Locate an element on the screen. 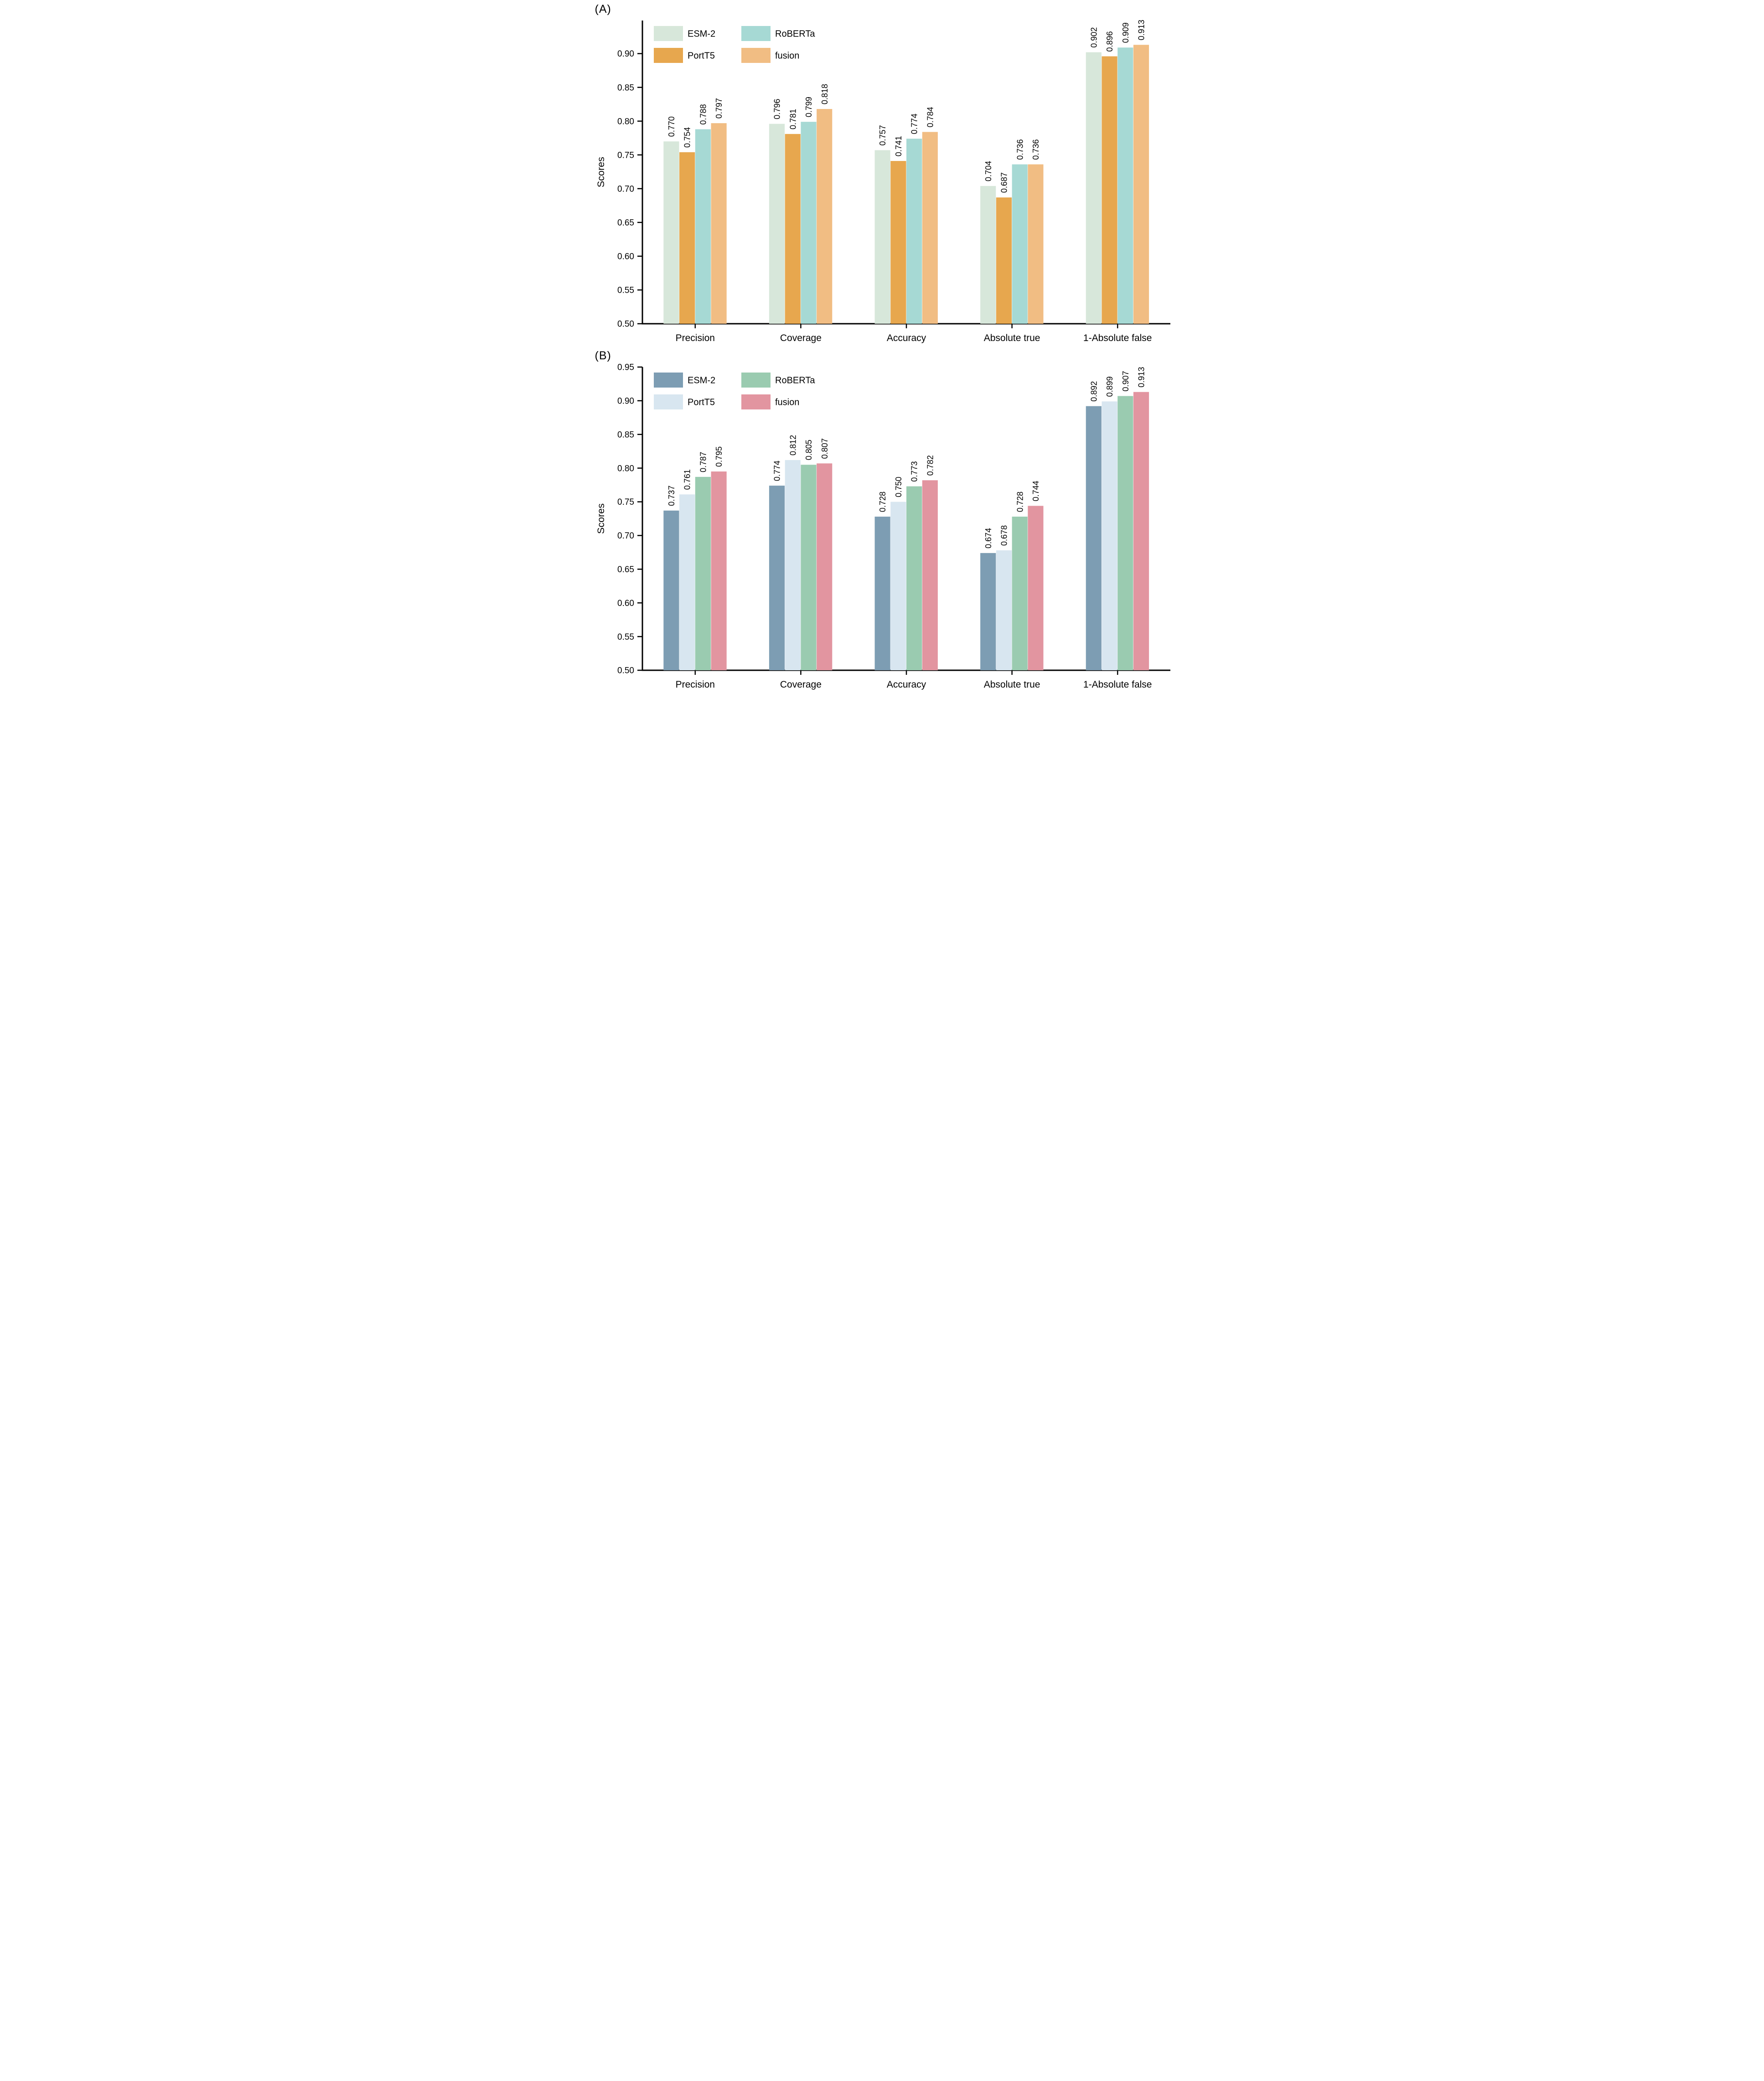  bar-value-label: 0.782 is located at coordinates (930, 465).